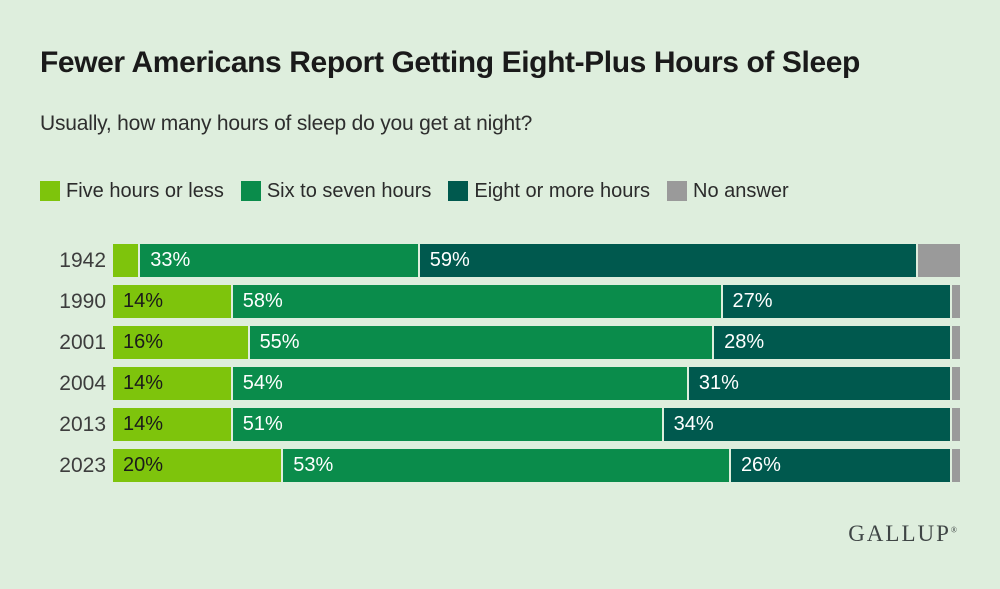  What do you see at coordinates (82, 342) in the screenshot?
I see `year-label: 2001` at bounding box center [82, 342].